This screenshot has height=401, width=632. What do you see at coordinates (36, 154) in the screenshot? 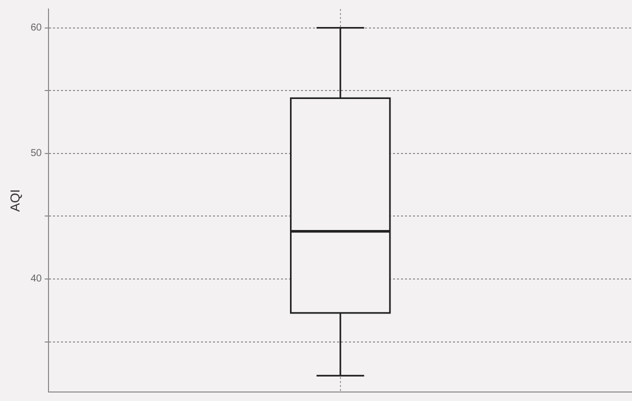
I see `y-tick-label: 50` at bounding box center [36, 154].